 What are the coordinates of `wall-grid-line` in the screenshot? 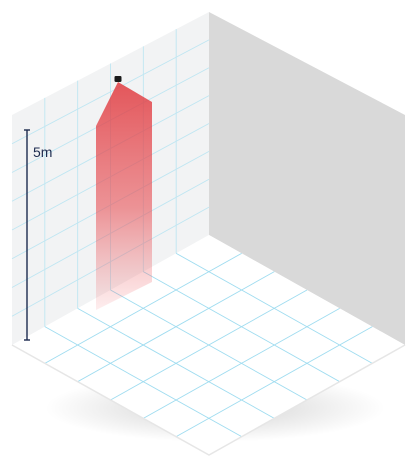 It's located at (110, 92).